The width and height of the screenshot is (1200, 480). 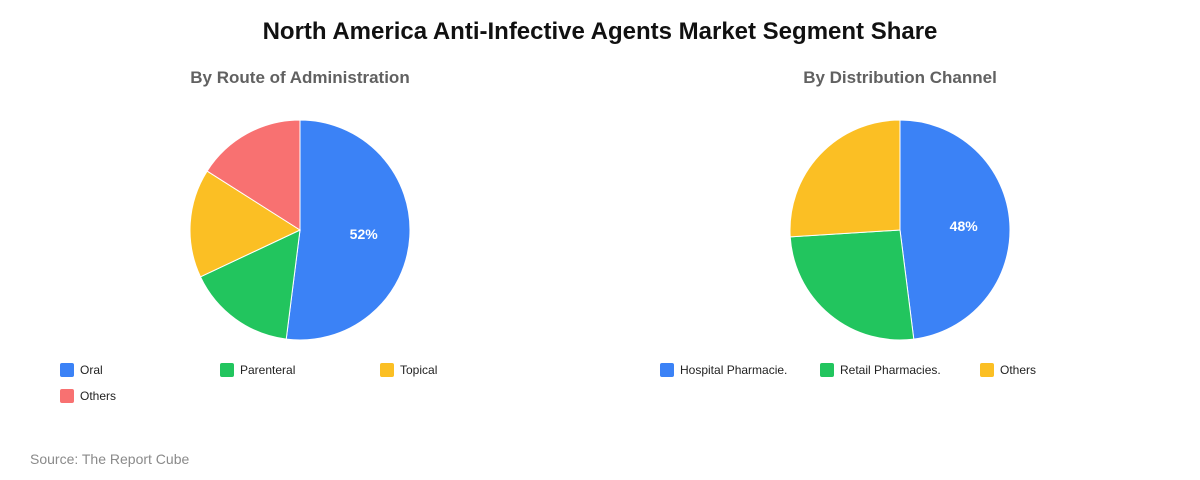 What do you see at coordinates (964, 226) in the screenshot?
I see `slice-label-hospital-pharmacie: 48%` at bounding box center [964, 226].